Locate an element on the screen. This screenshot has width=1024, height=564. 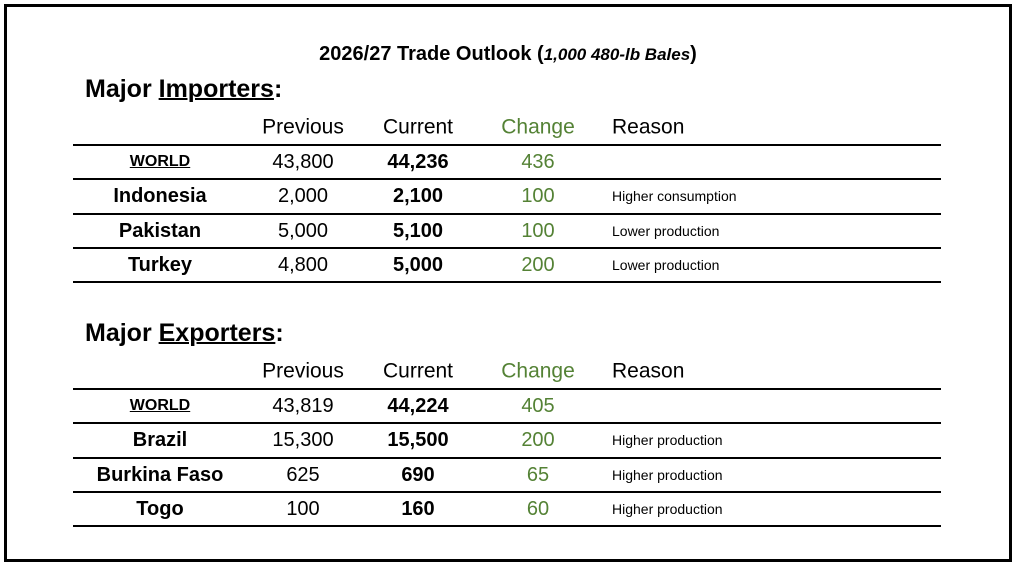
heading-key: Importers is located at coordinates (216, 89).